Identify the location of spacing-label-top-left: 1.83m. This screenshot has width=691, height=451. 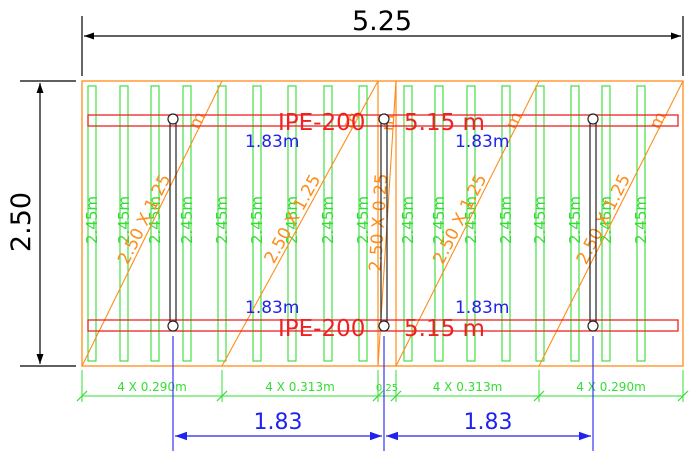
(272, 142).